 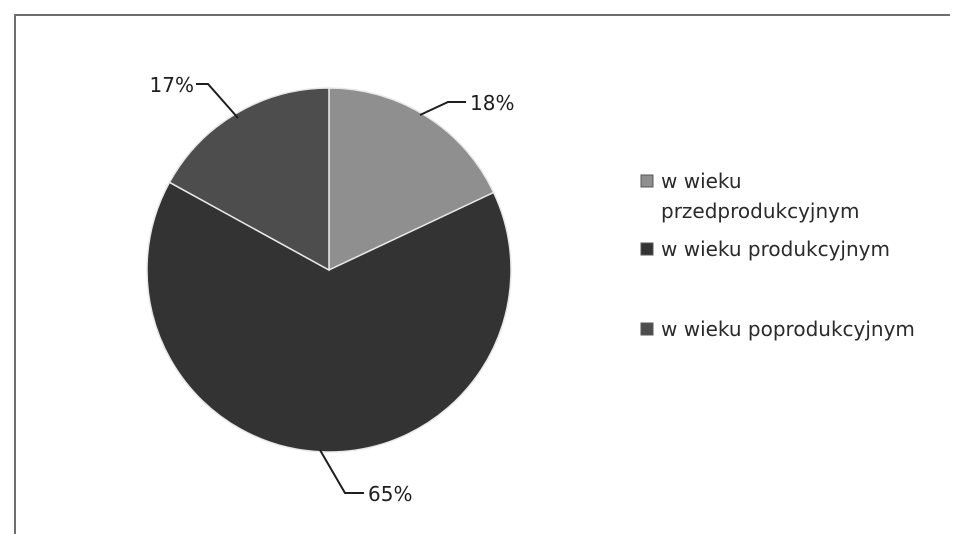 What do you see at coordinates (390, 494) in the screenshot?
I see `data-label-2: 65%` at bounding box center [390, 494].